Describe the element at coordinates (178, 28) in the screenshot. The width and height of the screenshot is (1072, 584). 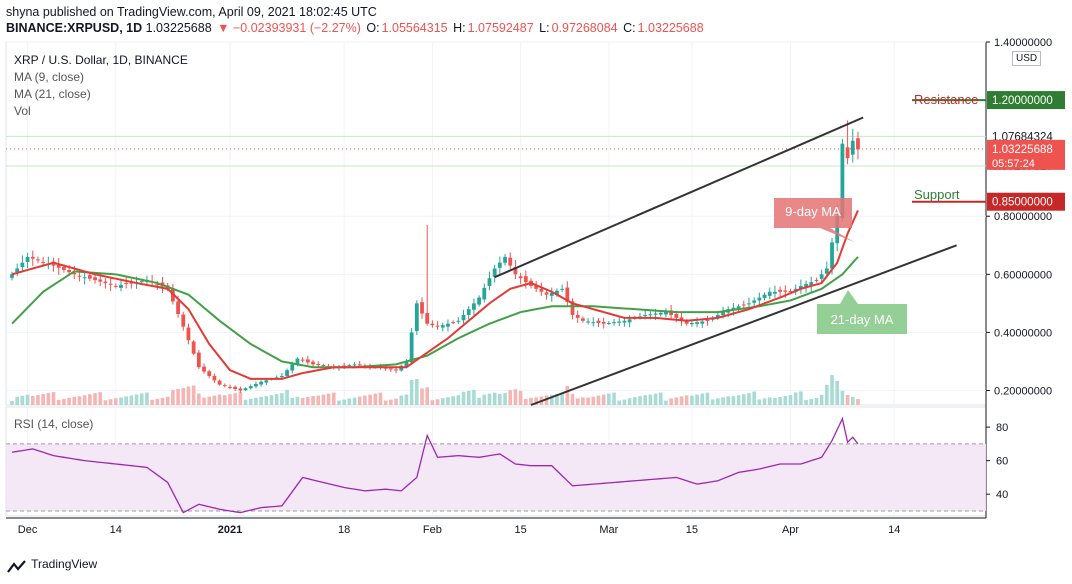
I see `last-price: 1.03225688` at that location.